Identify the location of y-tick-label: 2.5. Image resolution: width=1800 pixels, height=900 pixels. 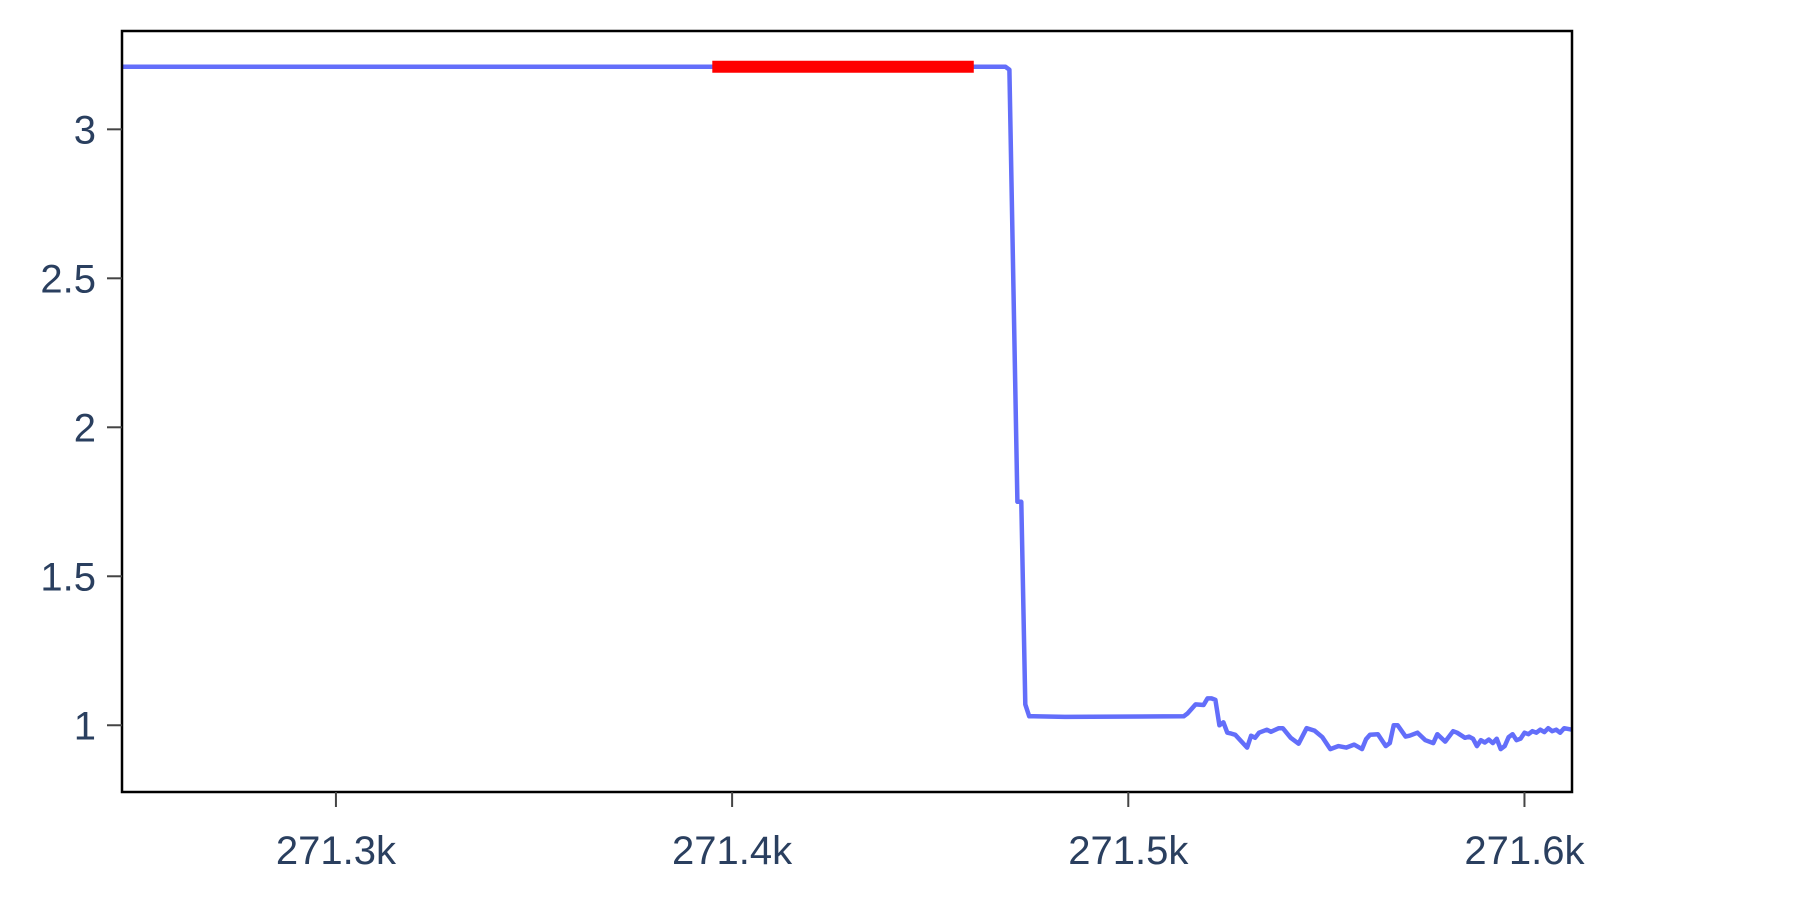
(68, 279).